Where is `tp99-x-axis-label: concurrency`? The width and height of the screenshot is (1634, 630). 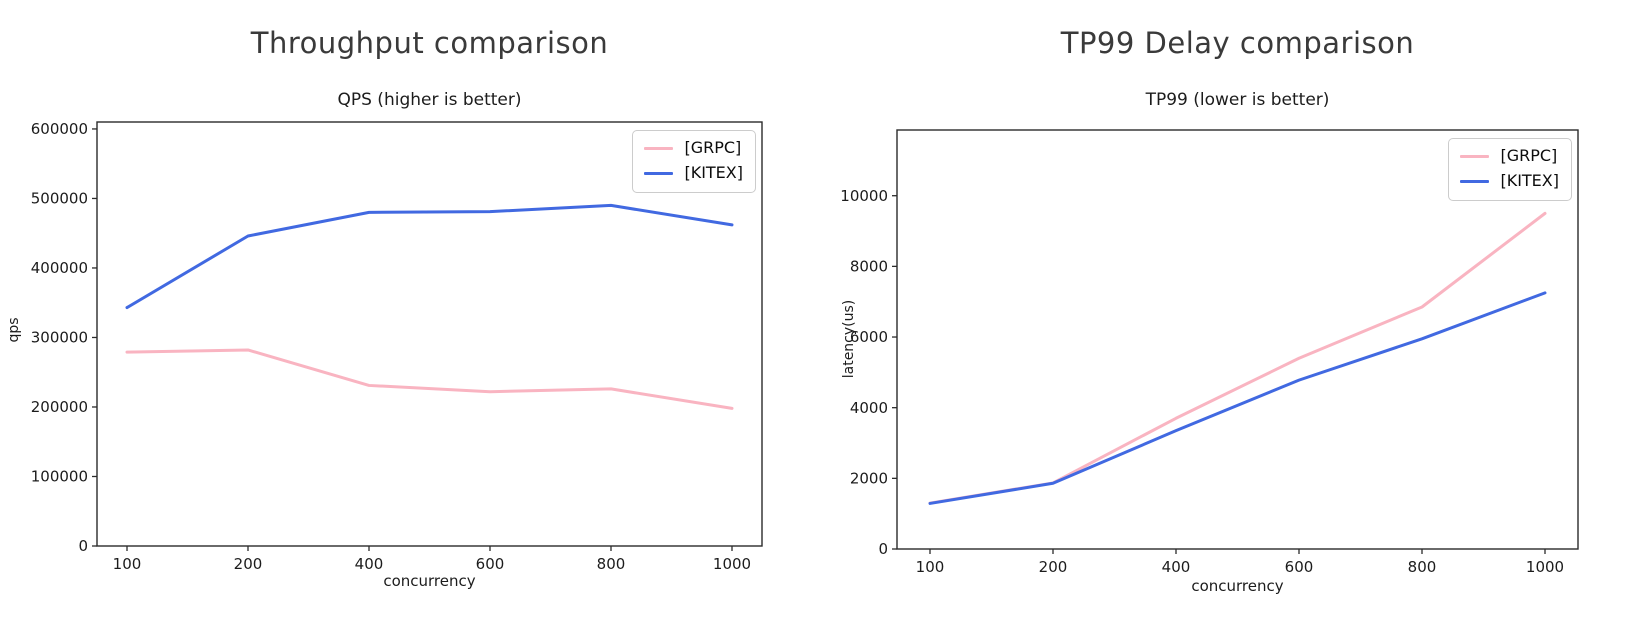
tp99-x-axis-label: concurrency is located at coordinates (1237, 586).